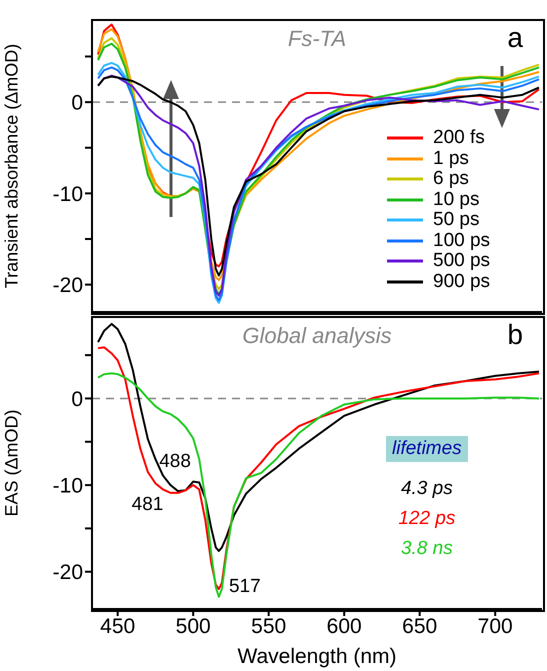 The height and width of the screenshot is (671, 547). Describe the element at coordinates (495, 626) in the screenshot. I see `x-tick-label: 700` at that location.